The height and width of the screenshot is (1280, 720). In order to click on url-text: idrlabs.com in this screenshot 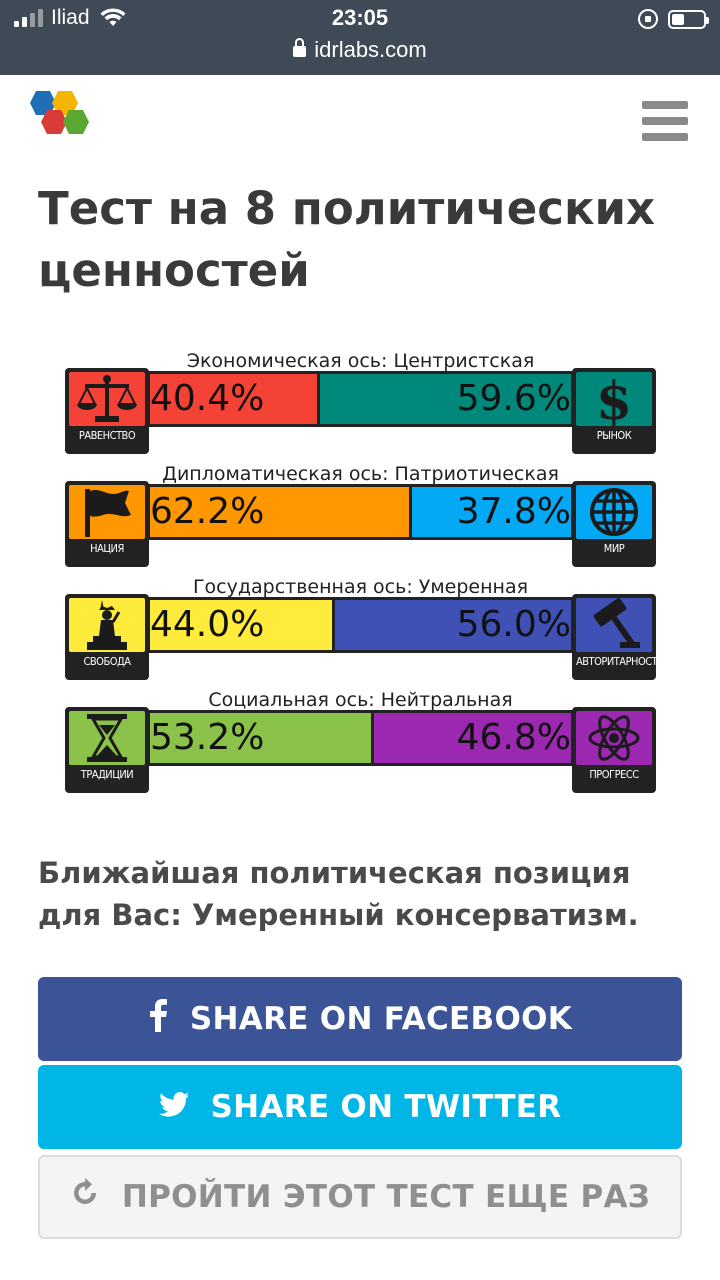, I will do `click(370, 49)`.